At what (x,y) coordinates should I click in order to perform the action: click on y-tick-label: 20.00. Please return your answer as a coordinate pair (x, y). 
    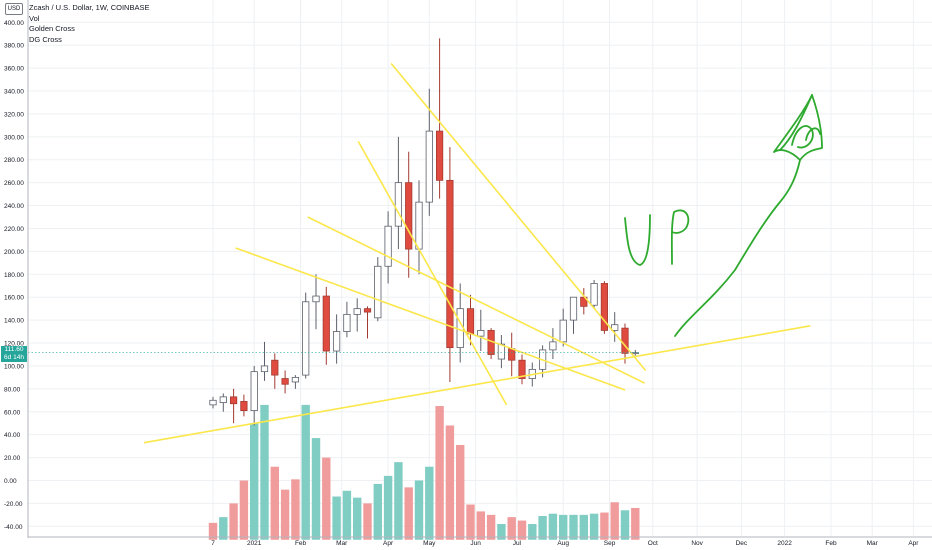
    Looking at the image, I should click on (12, 458).